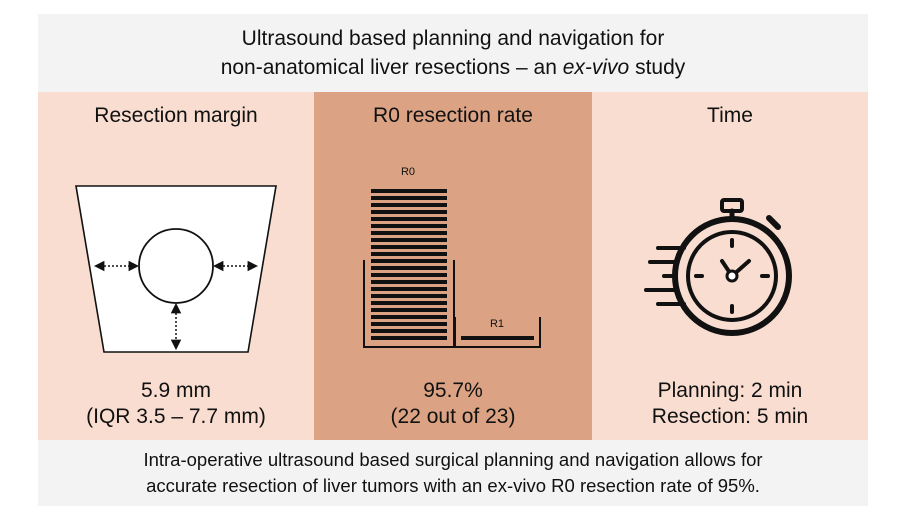  I want to click on tumor-circle, so click(176, 266).